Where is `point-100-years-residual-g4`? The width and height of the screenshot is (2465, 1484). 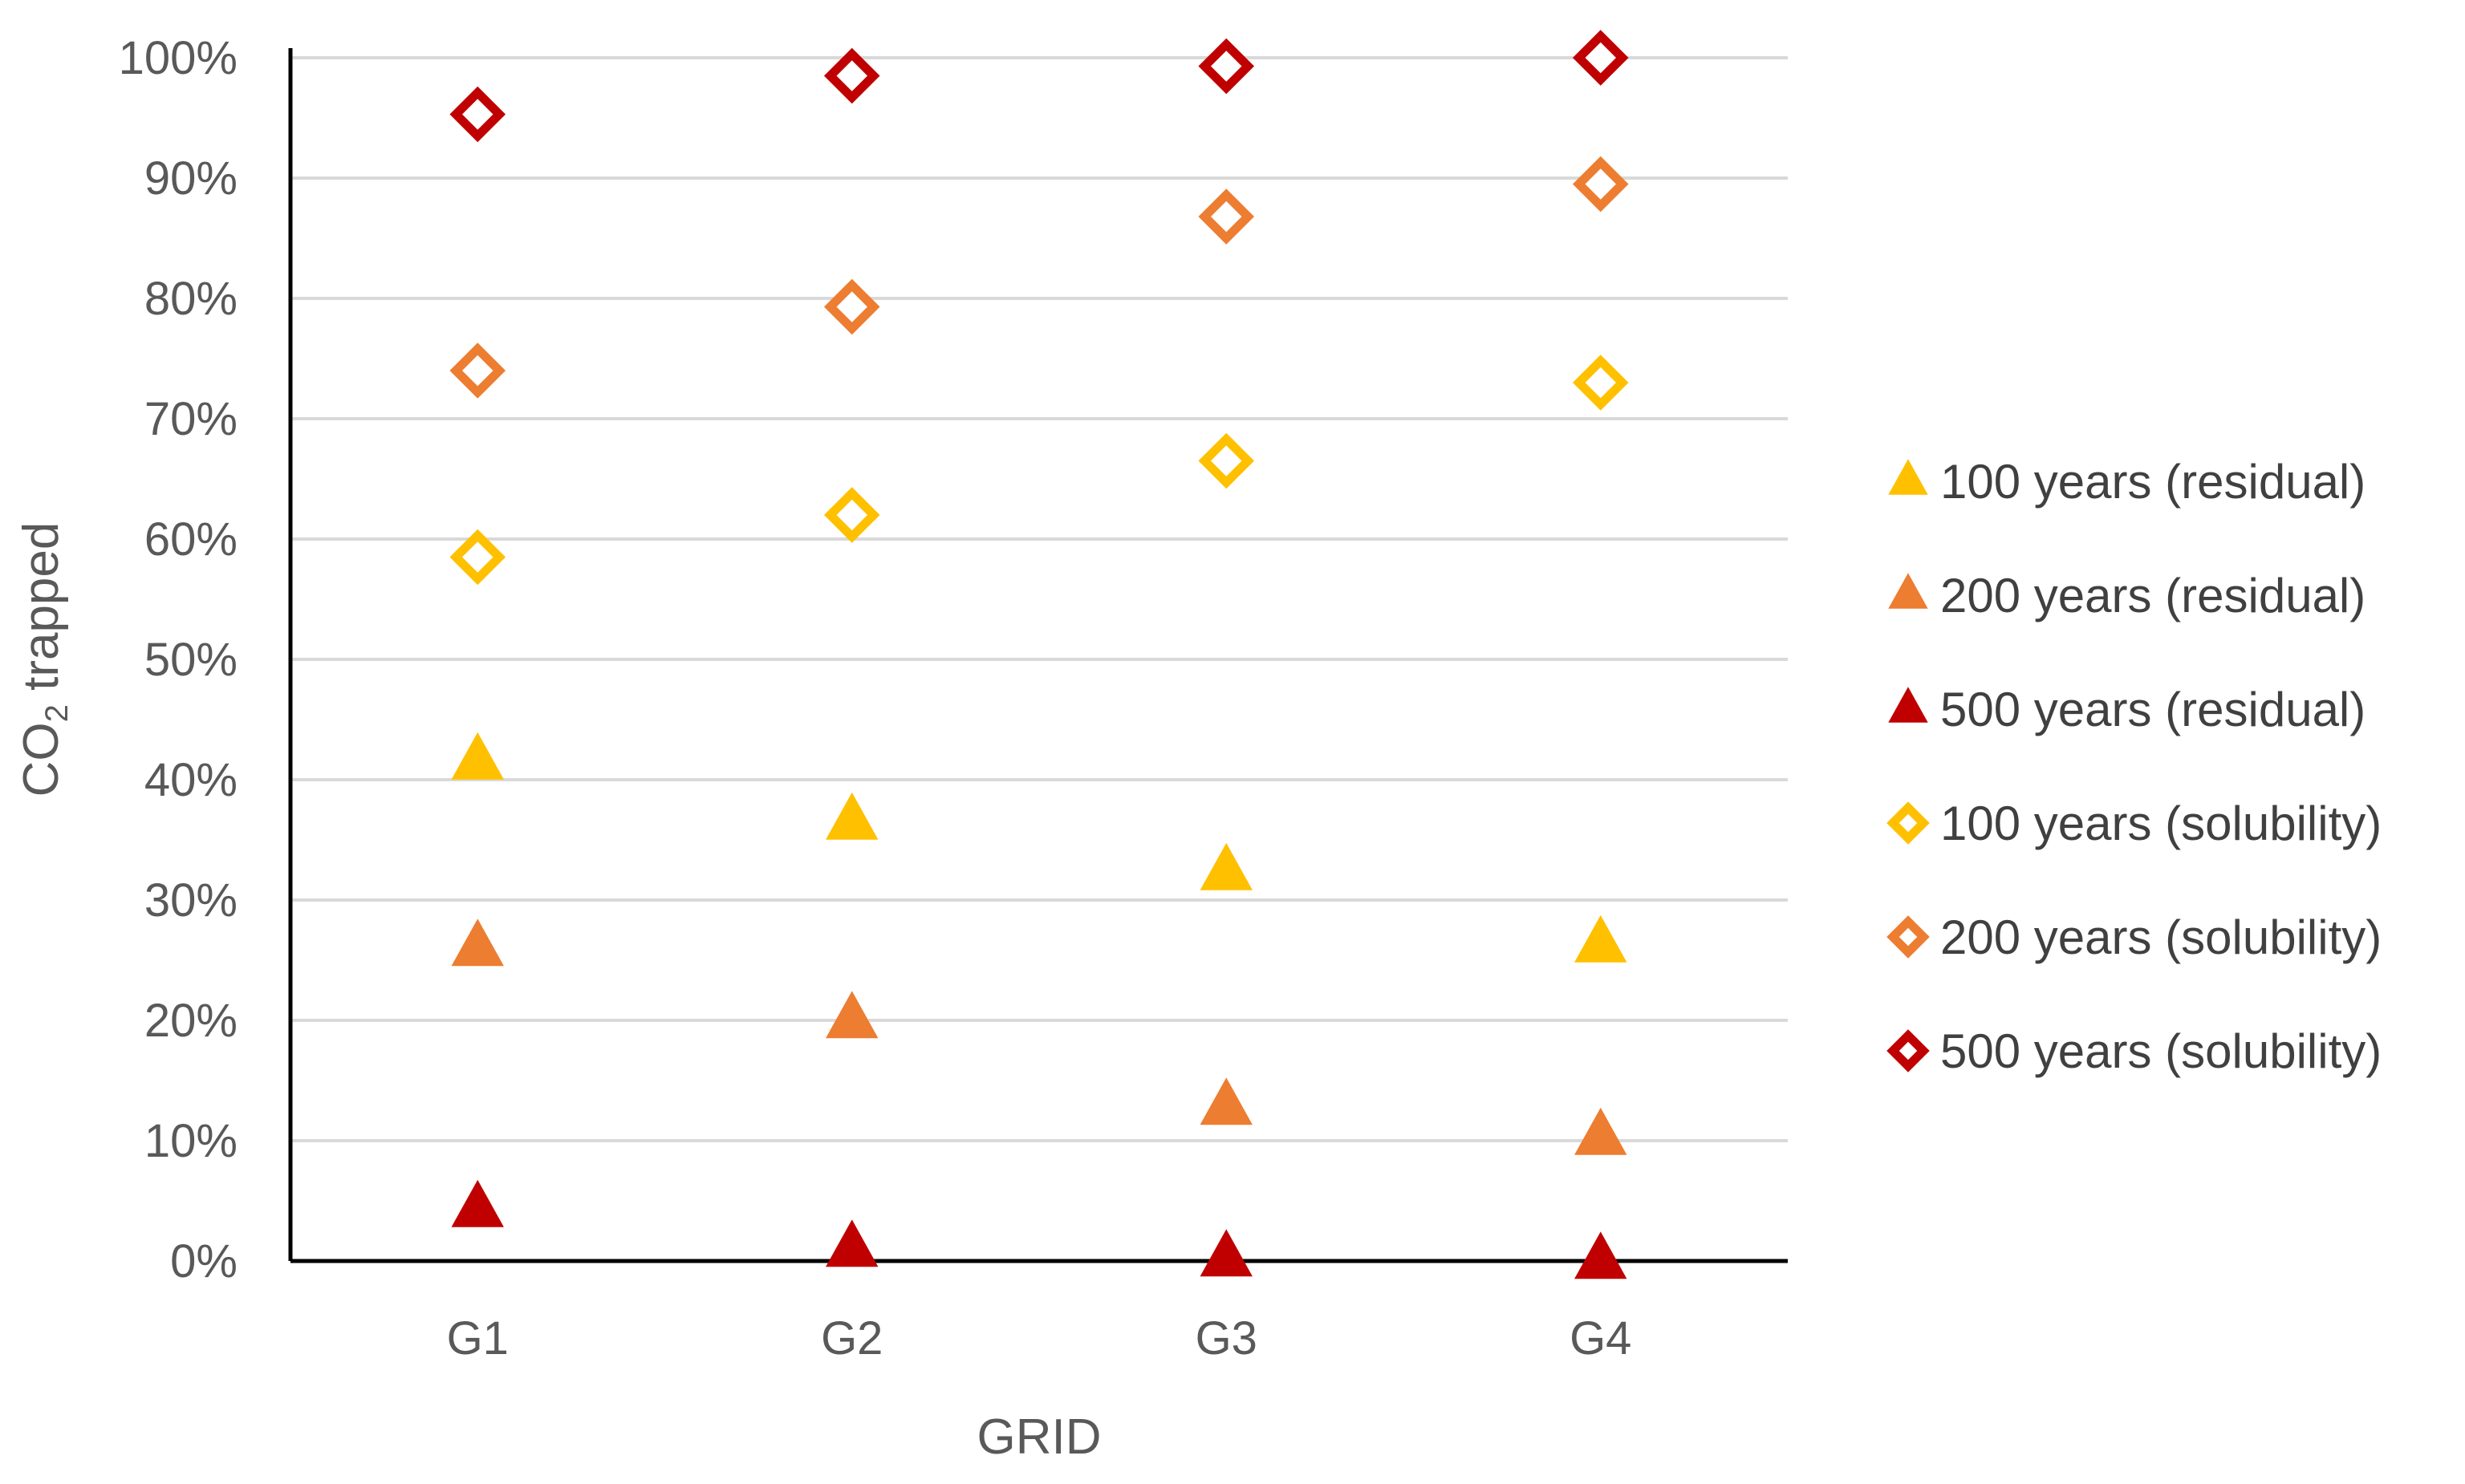 point-100-years-residual-g4 is located at coordinates (1600, 939).